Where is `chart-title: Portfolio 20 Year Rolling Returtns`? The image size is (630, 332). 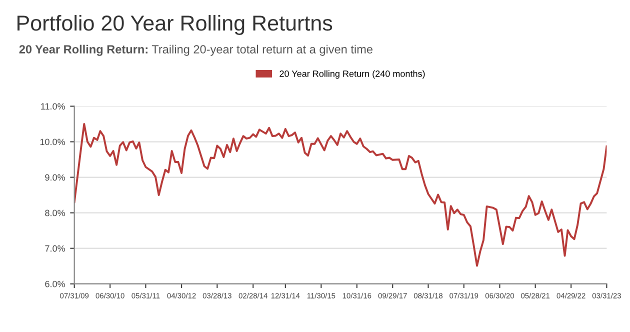 chart-title: Portfolio 20 Year Rolling Returtns is located at coordinates (175, 25).